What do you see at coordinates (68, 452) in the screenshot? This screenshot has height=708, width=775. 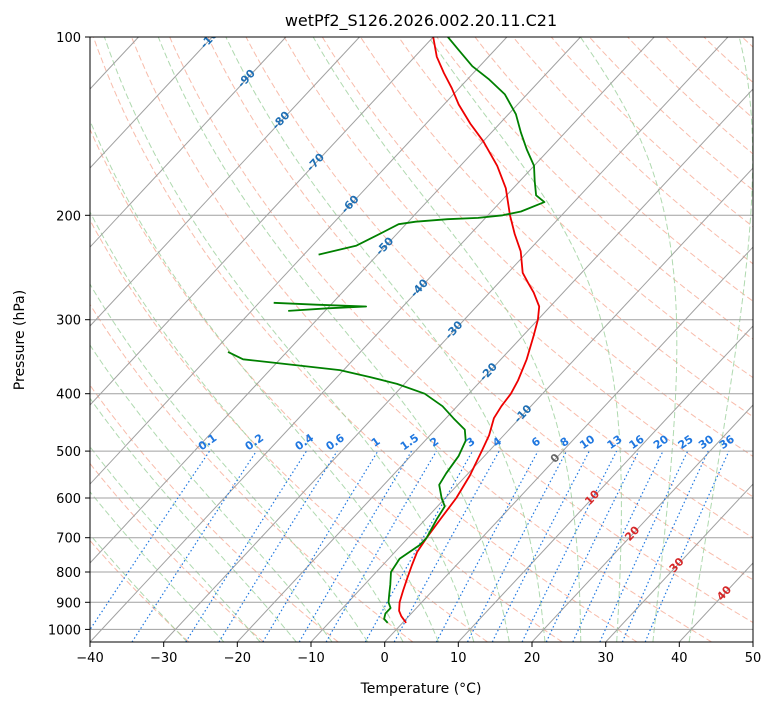 I see `y-tick-label: 500` at bounding box center [68, 452].